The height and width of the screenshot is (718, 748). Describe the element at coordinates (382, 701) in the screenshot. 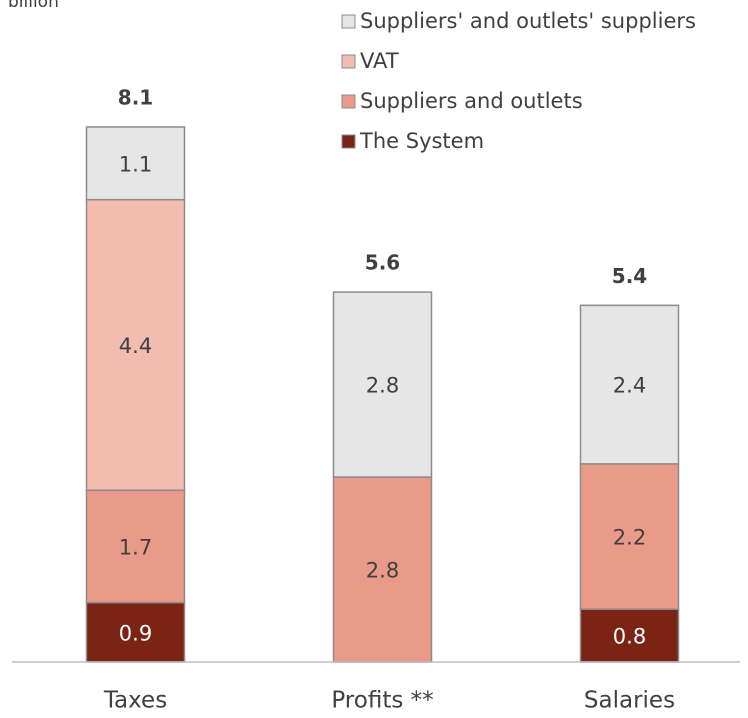

I see `x-tick-label: Profits **` at that location.